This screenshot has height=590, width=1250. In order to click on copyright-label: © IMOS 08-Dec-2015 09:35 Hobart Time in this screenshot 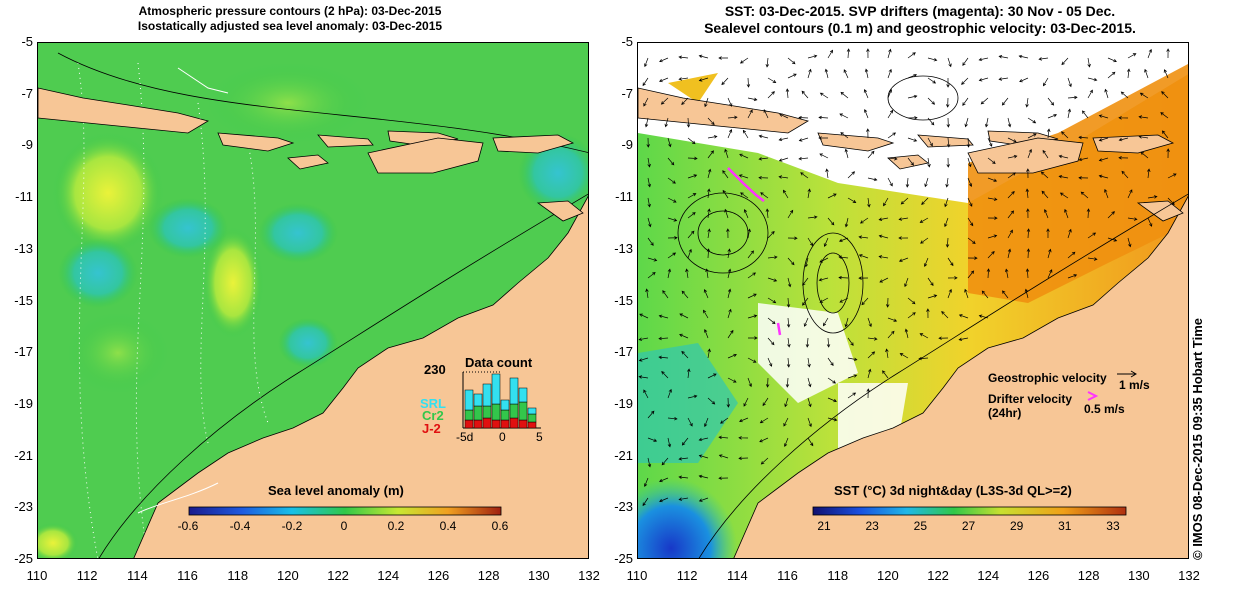, I will do `click(1197, 439)`.